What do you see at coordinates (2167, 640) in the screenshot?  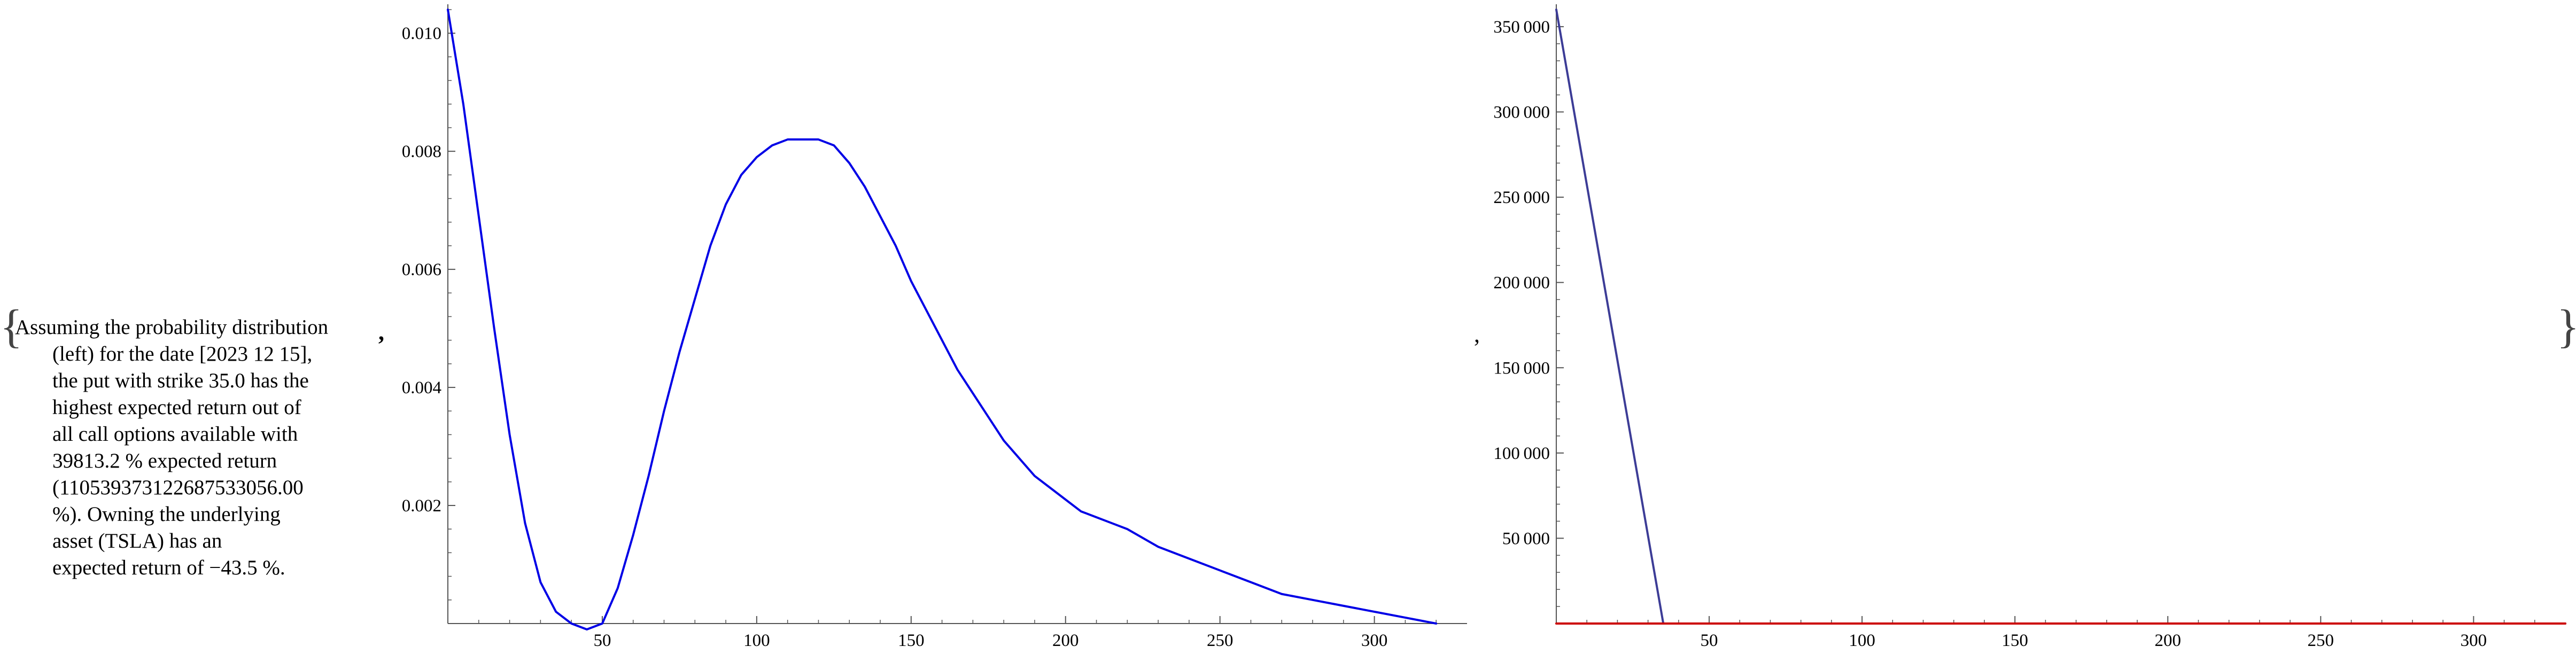 I see `right-chart-x-tick-label: 200` at bounding box center [2167, 640].